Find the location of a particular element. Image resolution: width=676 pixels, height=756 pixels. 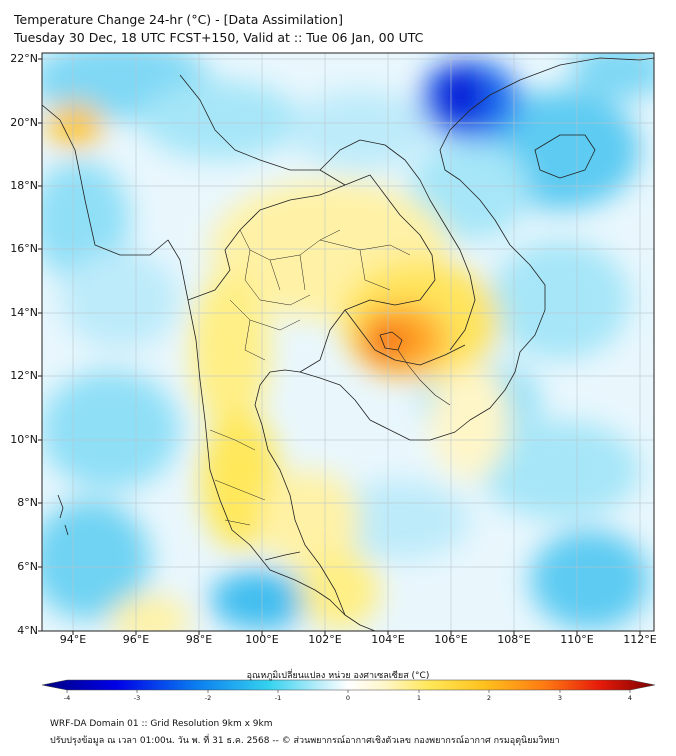

hainan-island is located at coordinates (565, 156).